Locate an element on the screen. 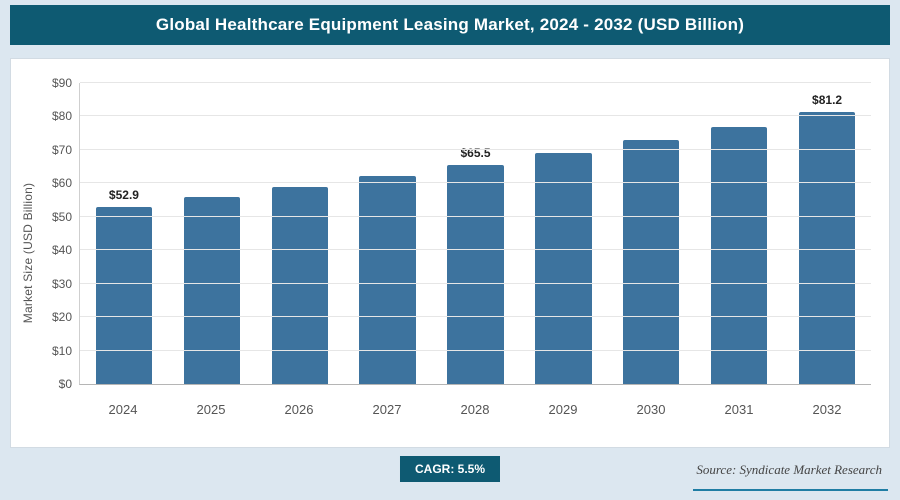 Image resolution: width=900 pixels, height=500 pixels. bar-2026 is located at coordinates (299, 285).